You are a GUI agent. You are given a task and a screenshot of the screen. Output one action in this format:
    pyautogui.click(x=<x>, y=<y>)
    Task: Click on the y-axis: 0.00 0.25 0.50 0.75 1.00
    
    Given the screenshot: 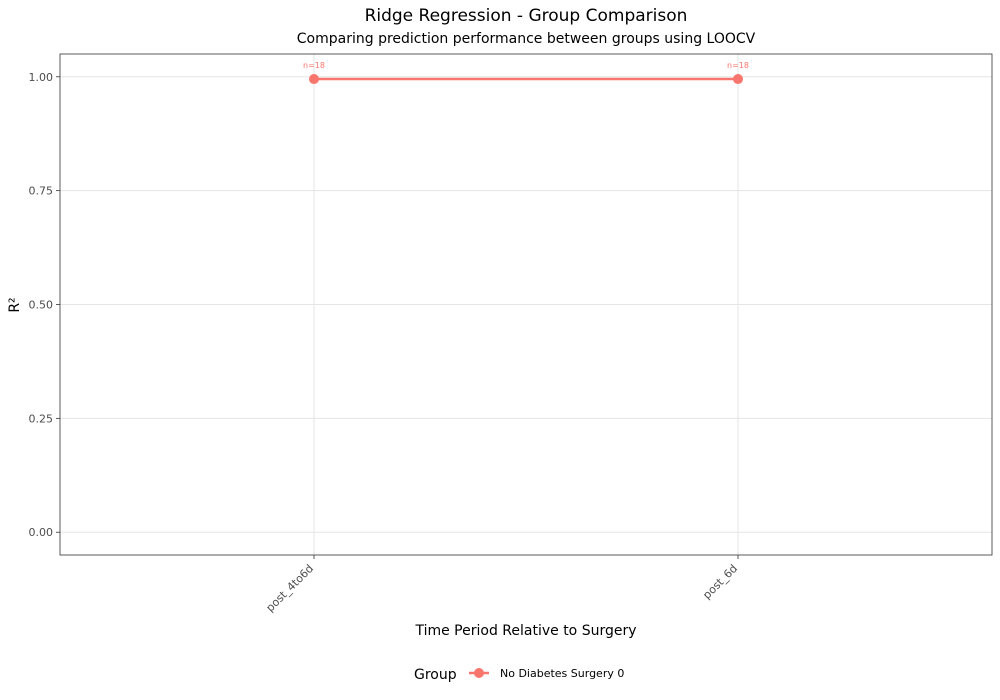 What is the action you would take?
    pyautogui.click(x=44, y=305)
    